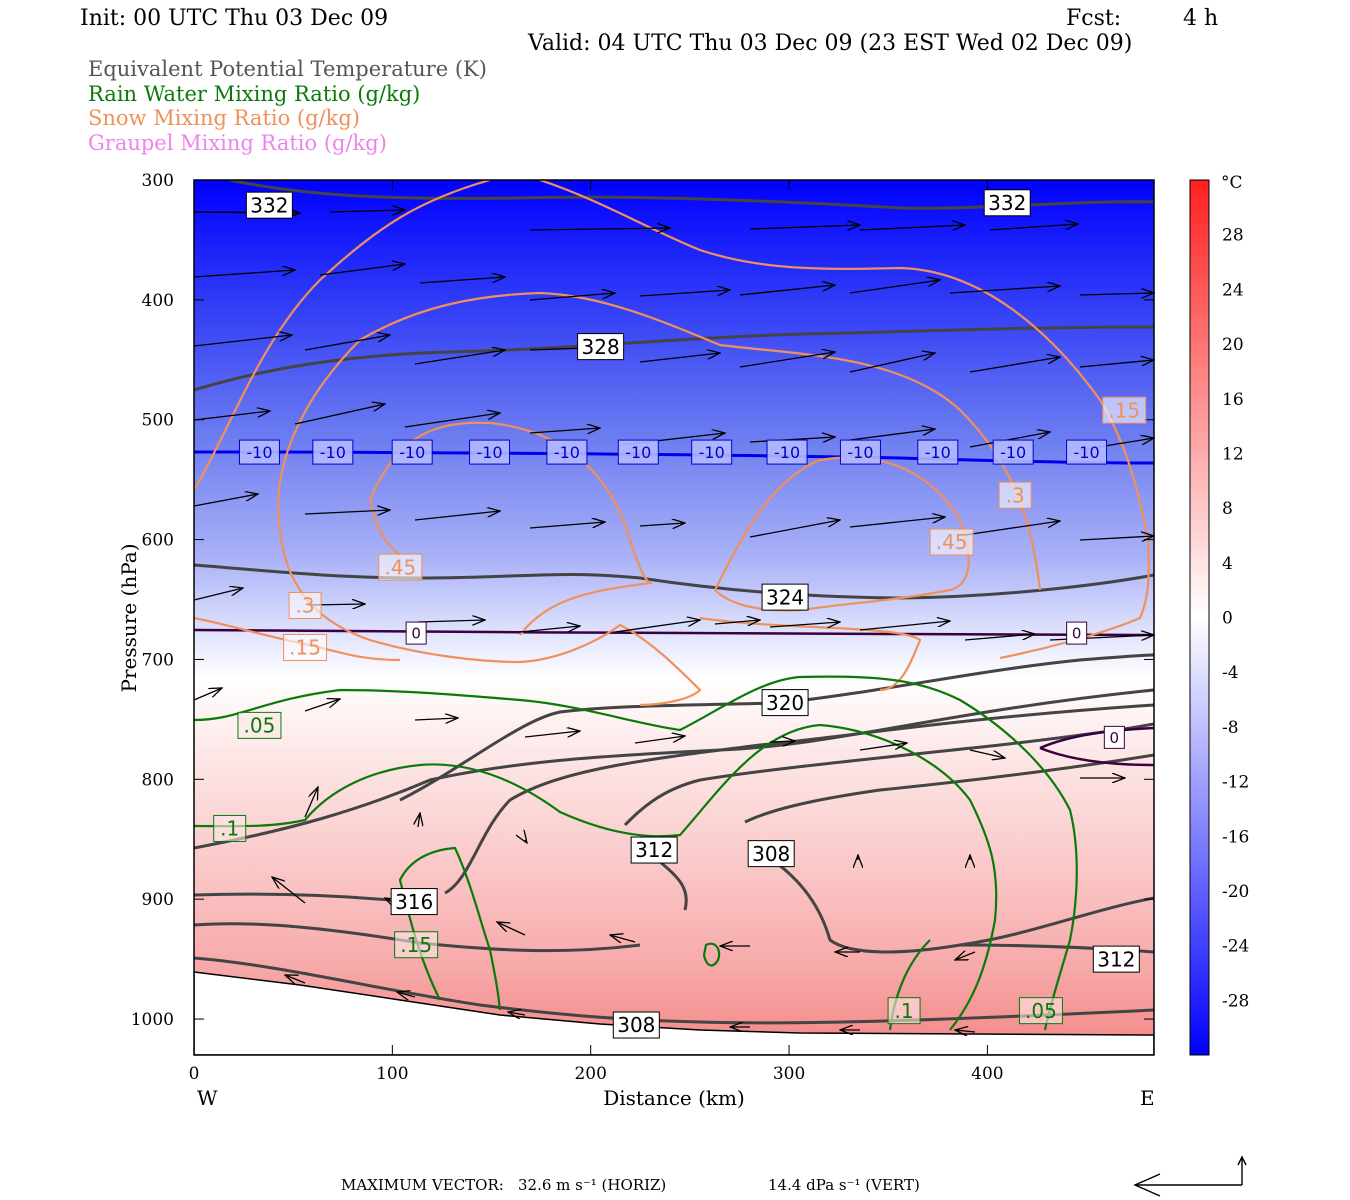 The height and width of the screenshot is (1200, 1350). What do you see at coordinates (237, 143) in the screenshot?
I see `legend-graupel: Graupel Mixing Ratio (g/kg)` at bounding box center [237, 143].